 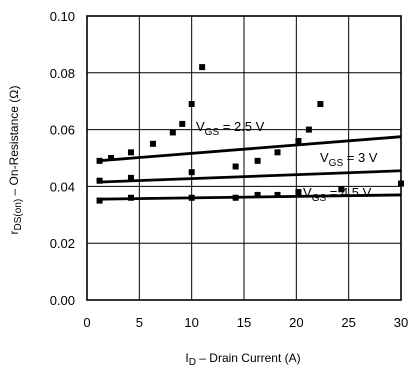 What do you see at coordinates (401, 322) in the screenshot?
I see `x-tick-label: 30` at bounding box center [401, 322].